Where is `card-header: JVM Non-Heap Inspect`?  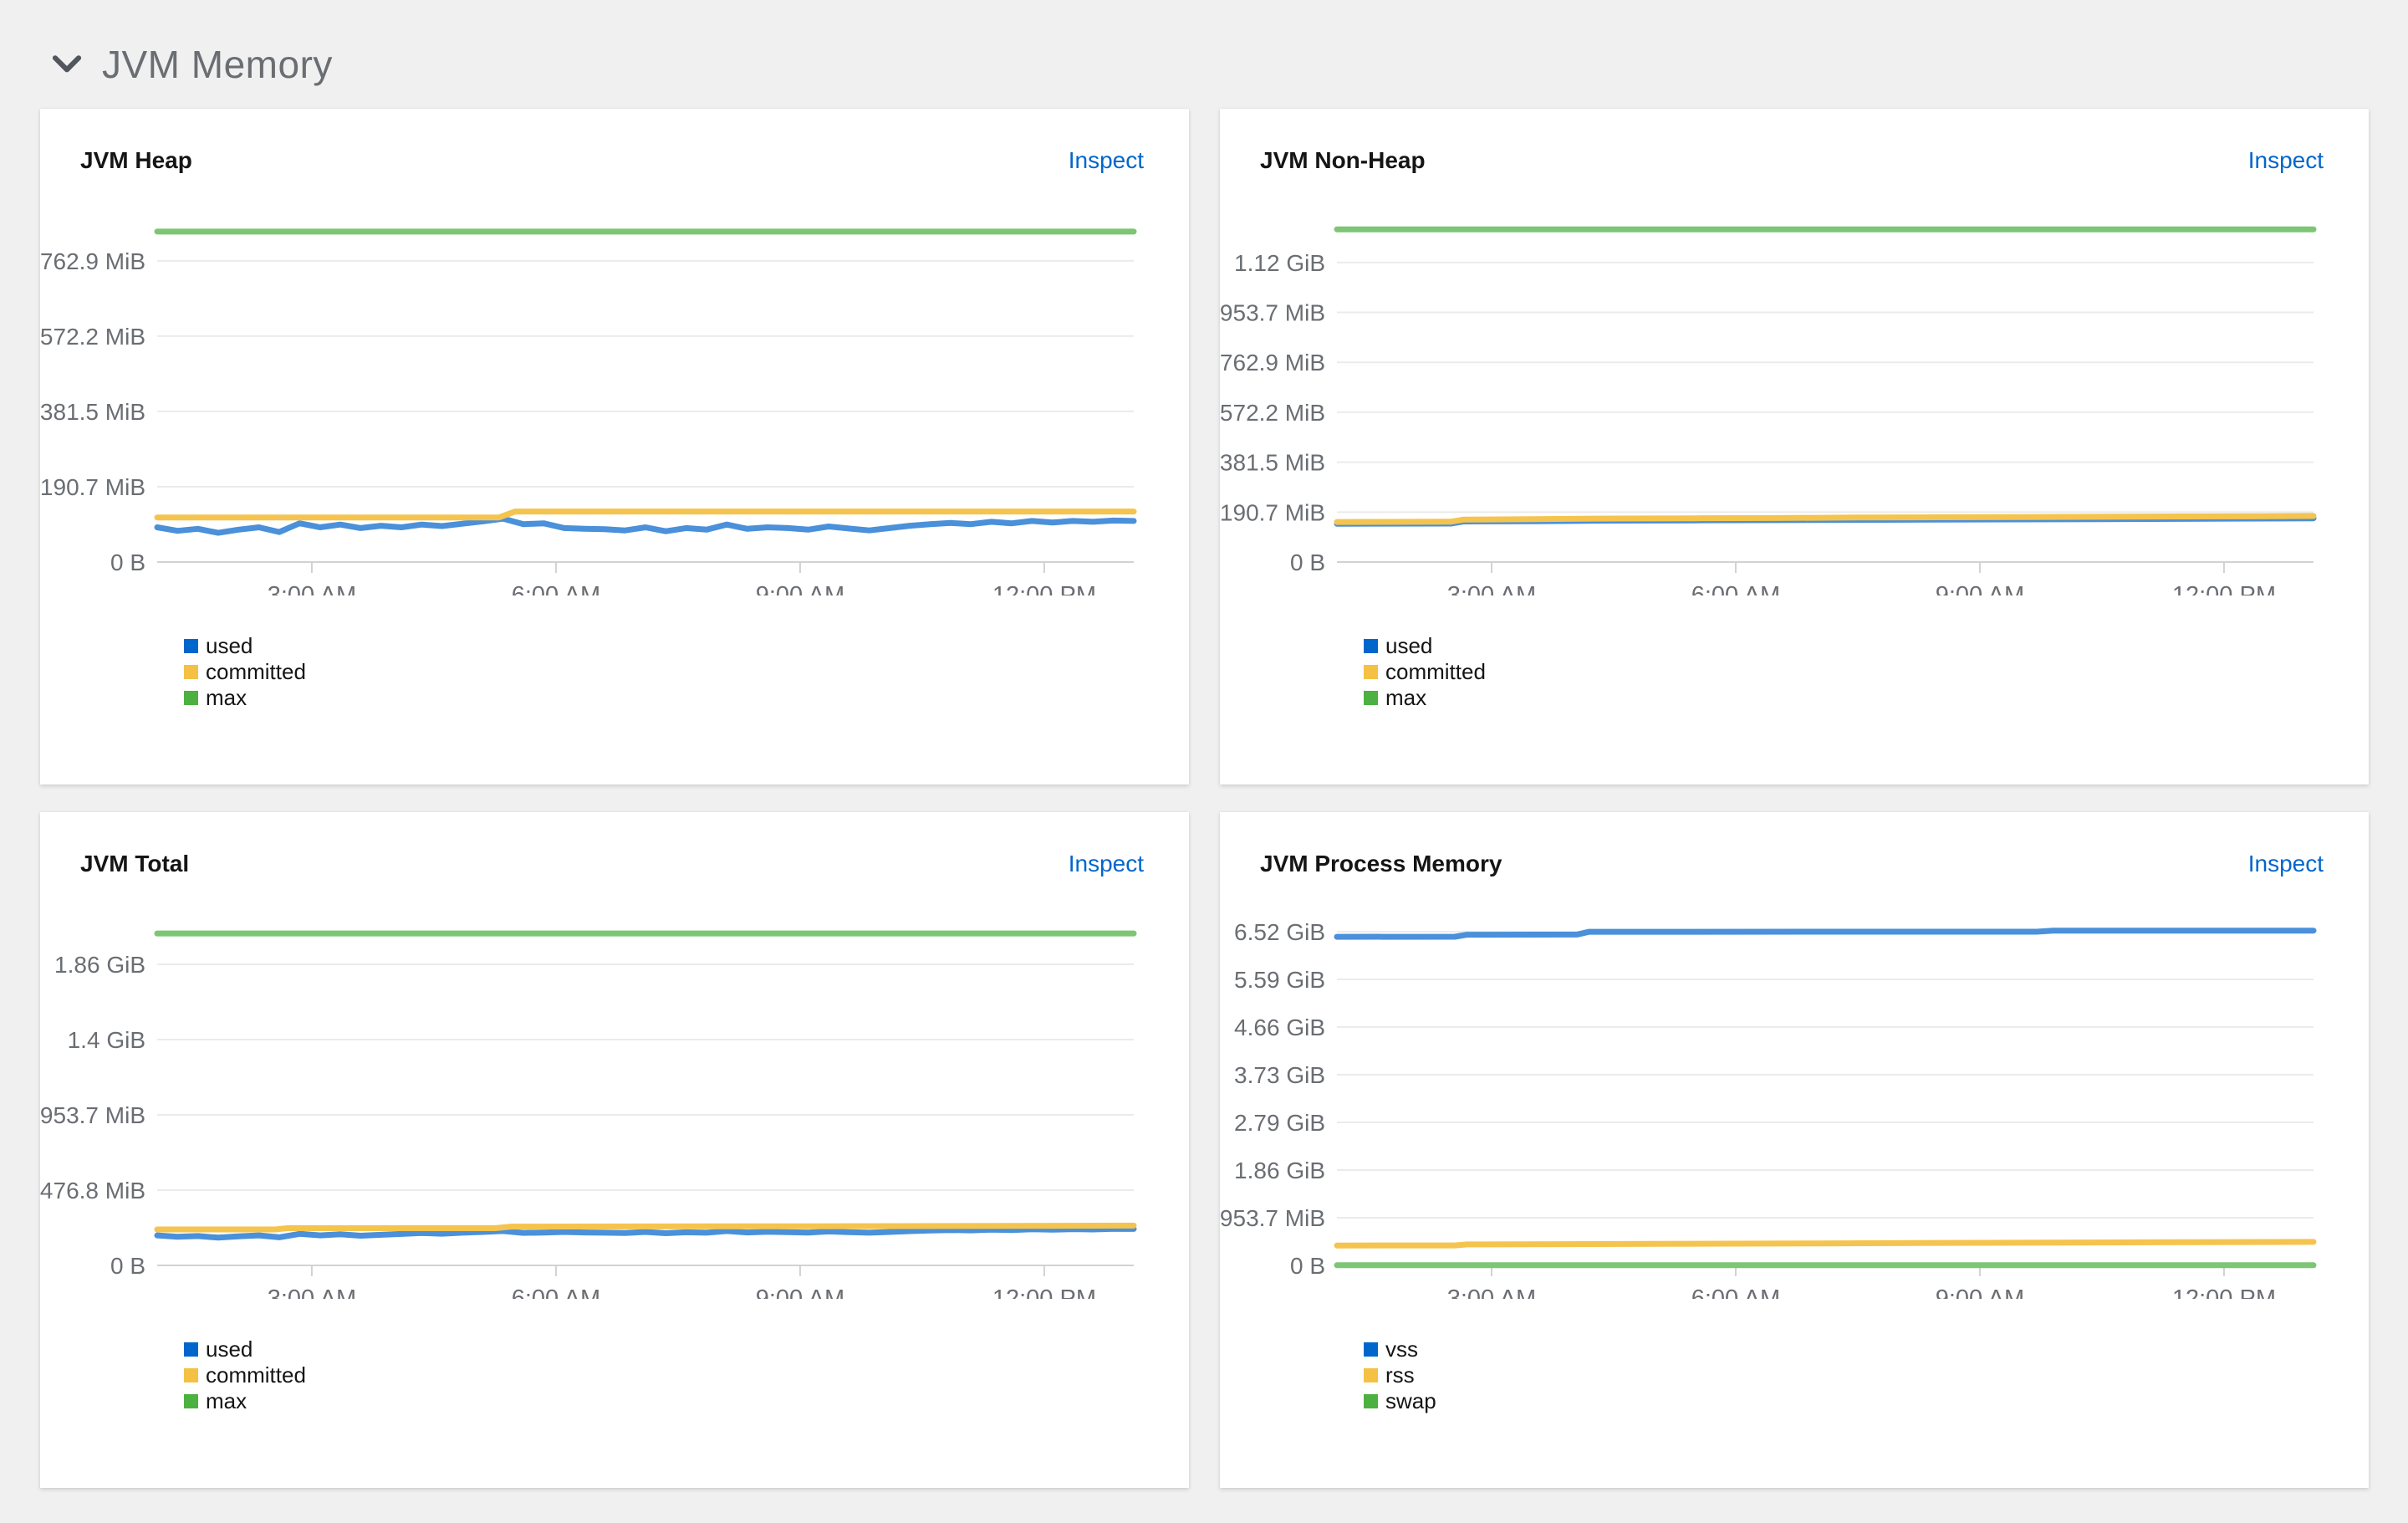 card-header: JVM Non-Heap Inspect is located at coordinates (1794, 141).